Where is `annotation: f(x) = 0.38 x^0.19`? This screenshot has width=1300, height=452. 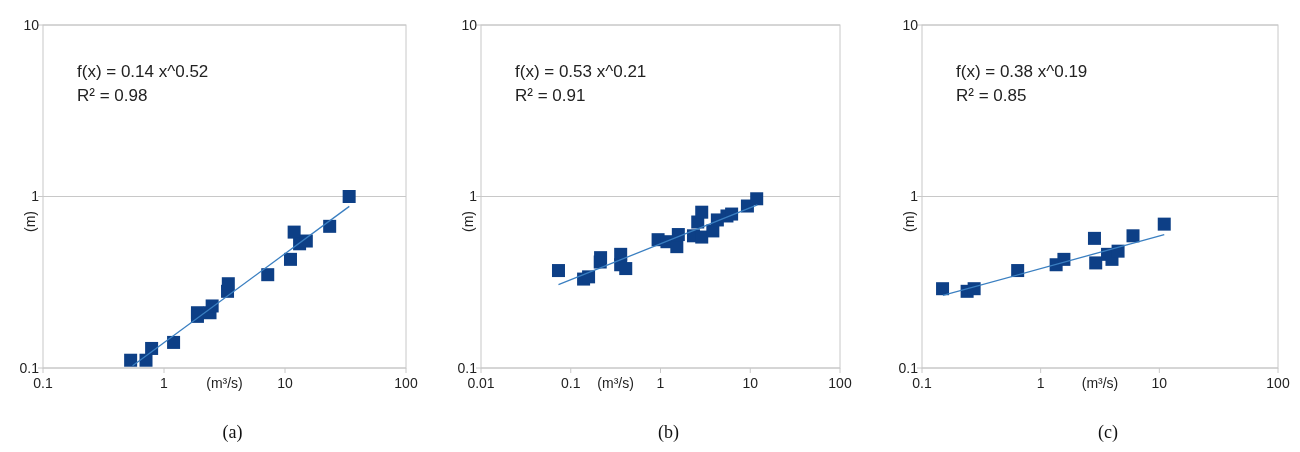 annotation: f(x) = 0.38 x^0.19 is located at coordinates (1022, 71).